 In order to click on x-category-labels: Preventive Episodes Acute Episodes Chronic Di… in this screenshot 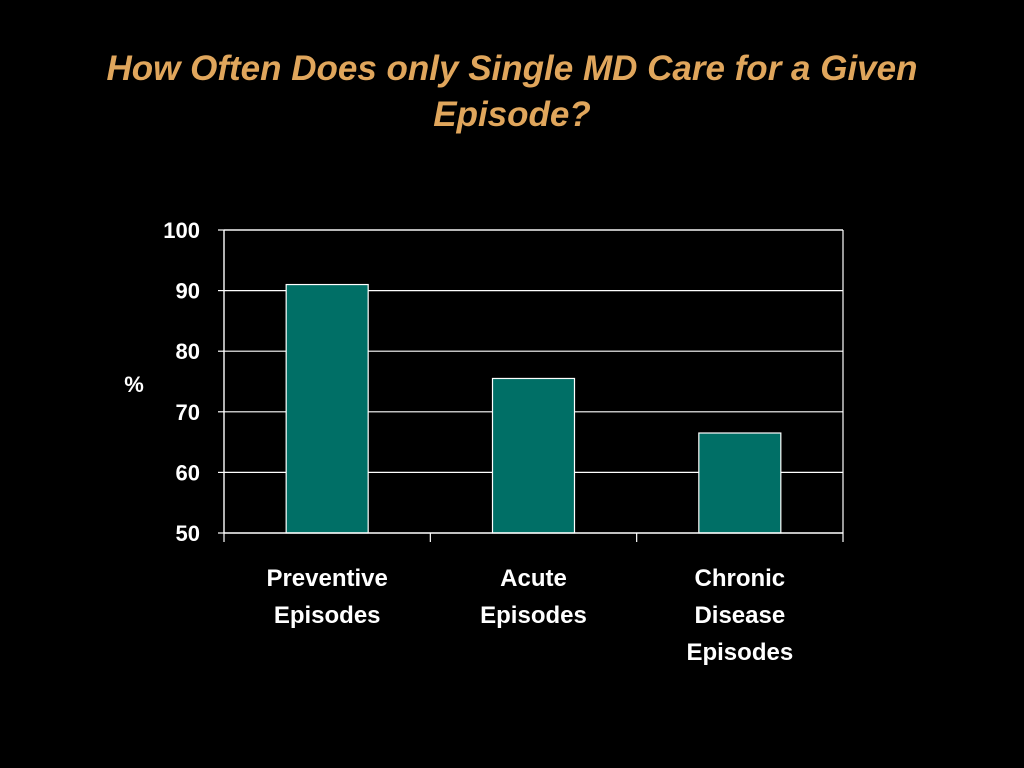, I will do `click(529, 615)`.